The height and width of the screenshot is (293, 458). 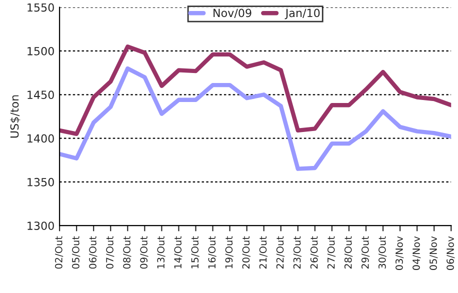 What do you see at coordinates (263, 252) in the screenshot?
I see `x-tick-label: 21/Out` at bounding box center [263, 252].